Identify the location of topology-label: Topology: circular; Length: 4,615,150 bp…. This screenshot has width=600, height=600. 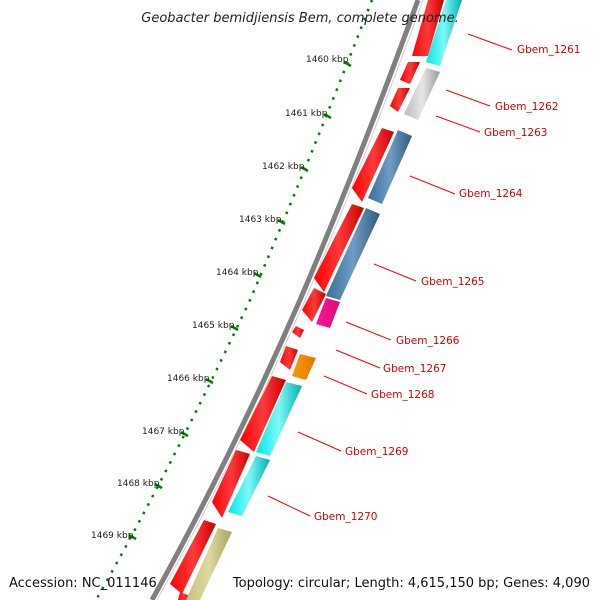
(411, 583).